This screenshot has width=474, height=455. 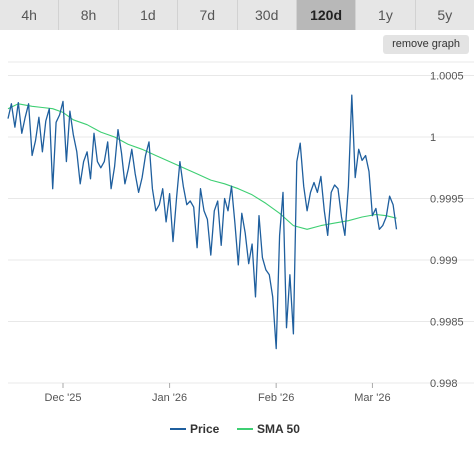 I want to click on x-tick-label: Jan '26, so click(x=169, y=398).